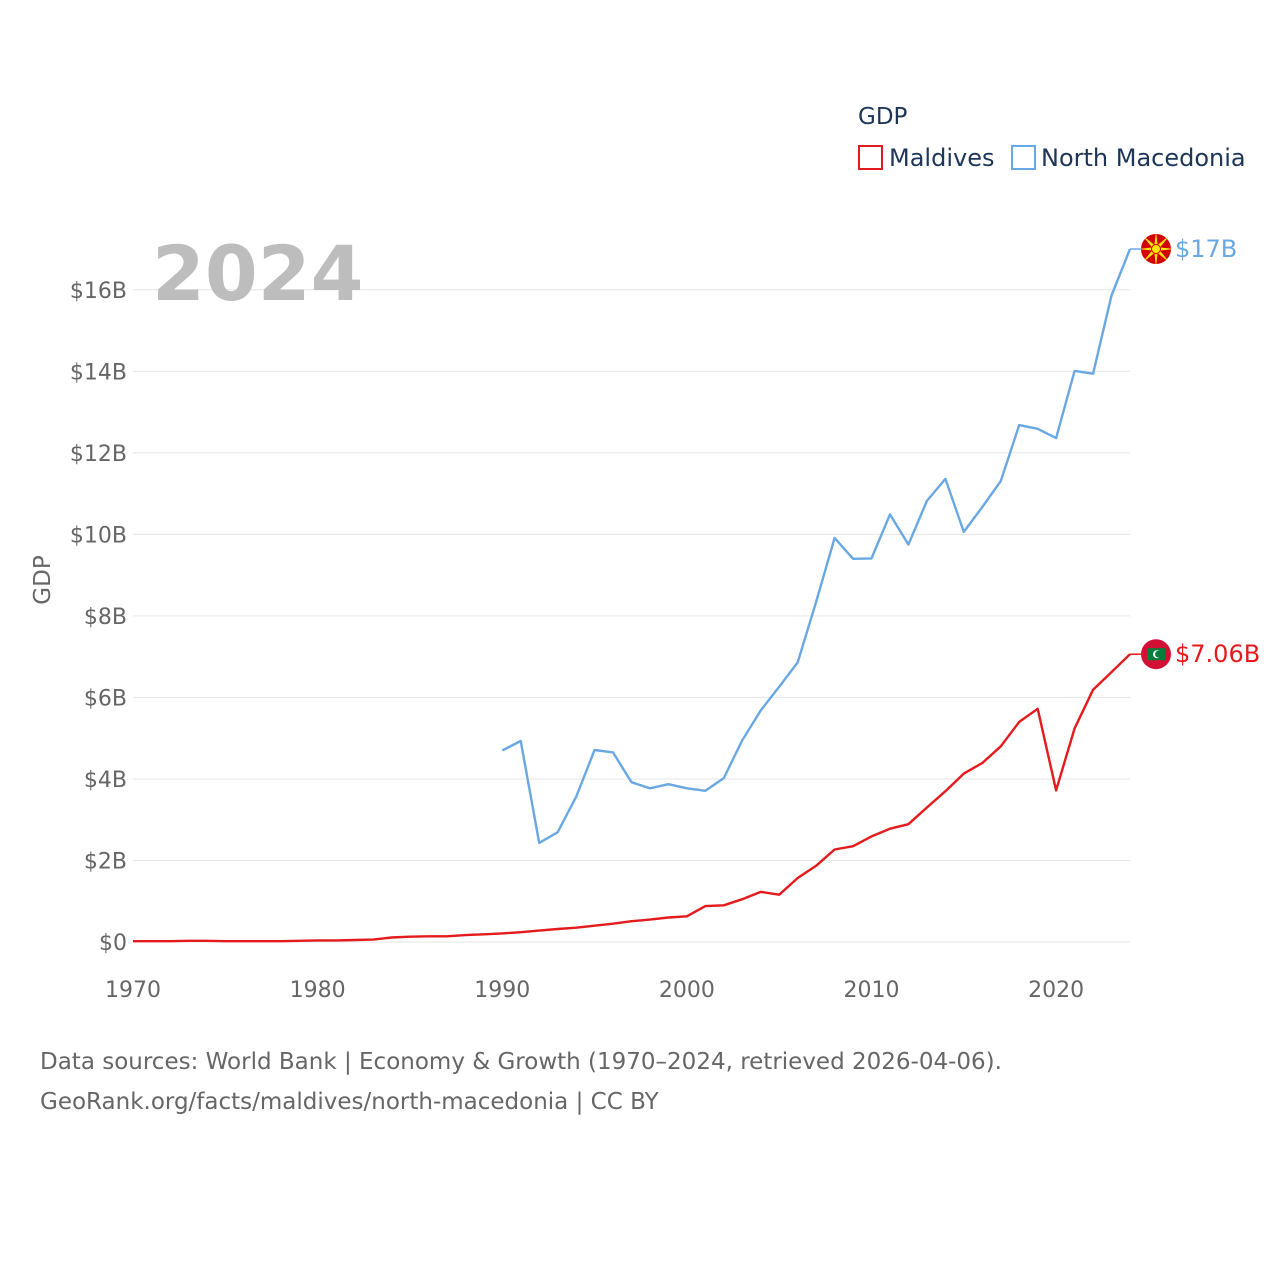  I want to click on y-tick-label: $0, so click(113, 943).